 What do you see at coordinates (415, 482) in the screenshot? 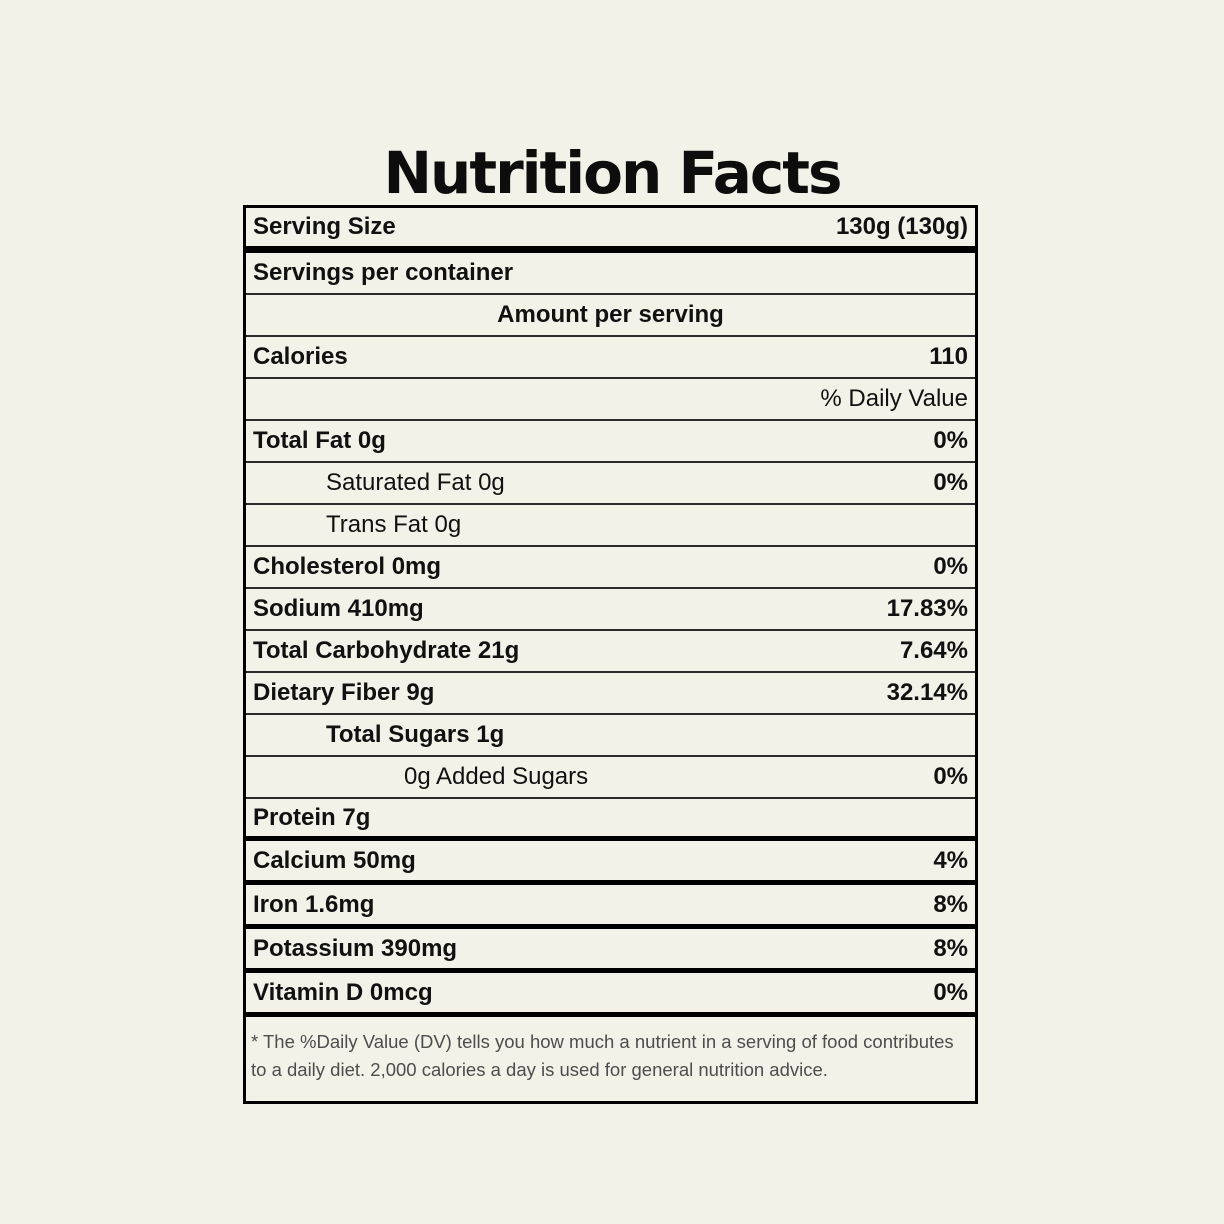
I see `saturated-fat-label: Saturated Fat 0g` at bounding box center [415, 482].